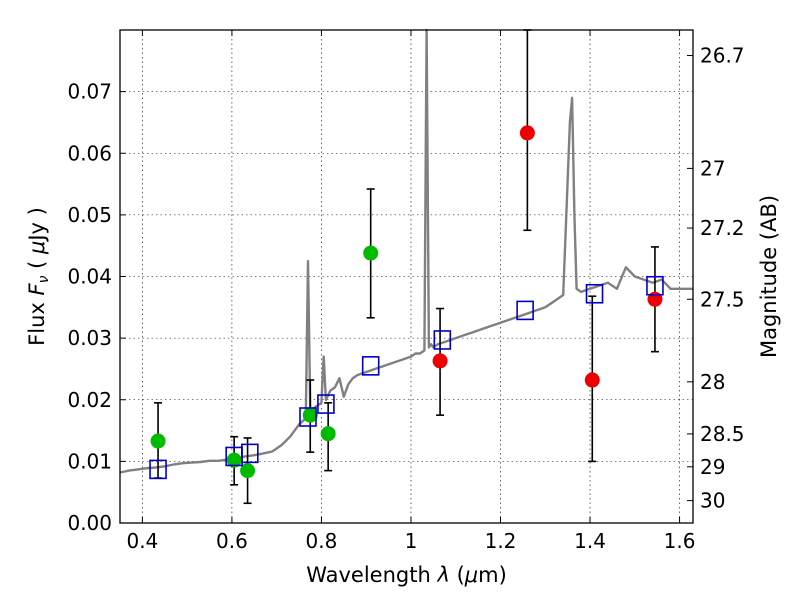 The height and width of the screenshot is (600, 800). What do you see at coordinates (411, 541) in the screenshot?
I see `x-tick-label: 1` at bounding box center [411, 541].